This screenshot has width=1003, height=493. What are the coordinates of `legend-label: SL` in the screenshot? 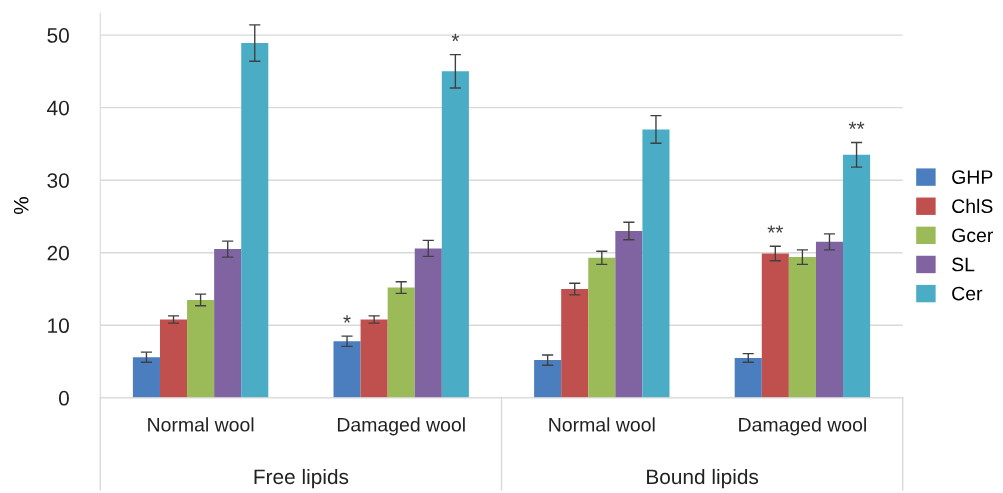 It's located at (963, 264).